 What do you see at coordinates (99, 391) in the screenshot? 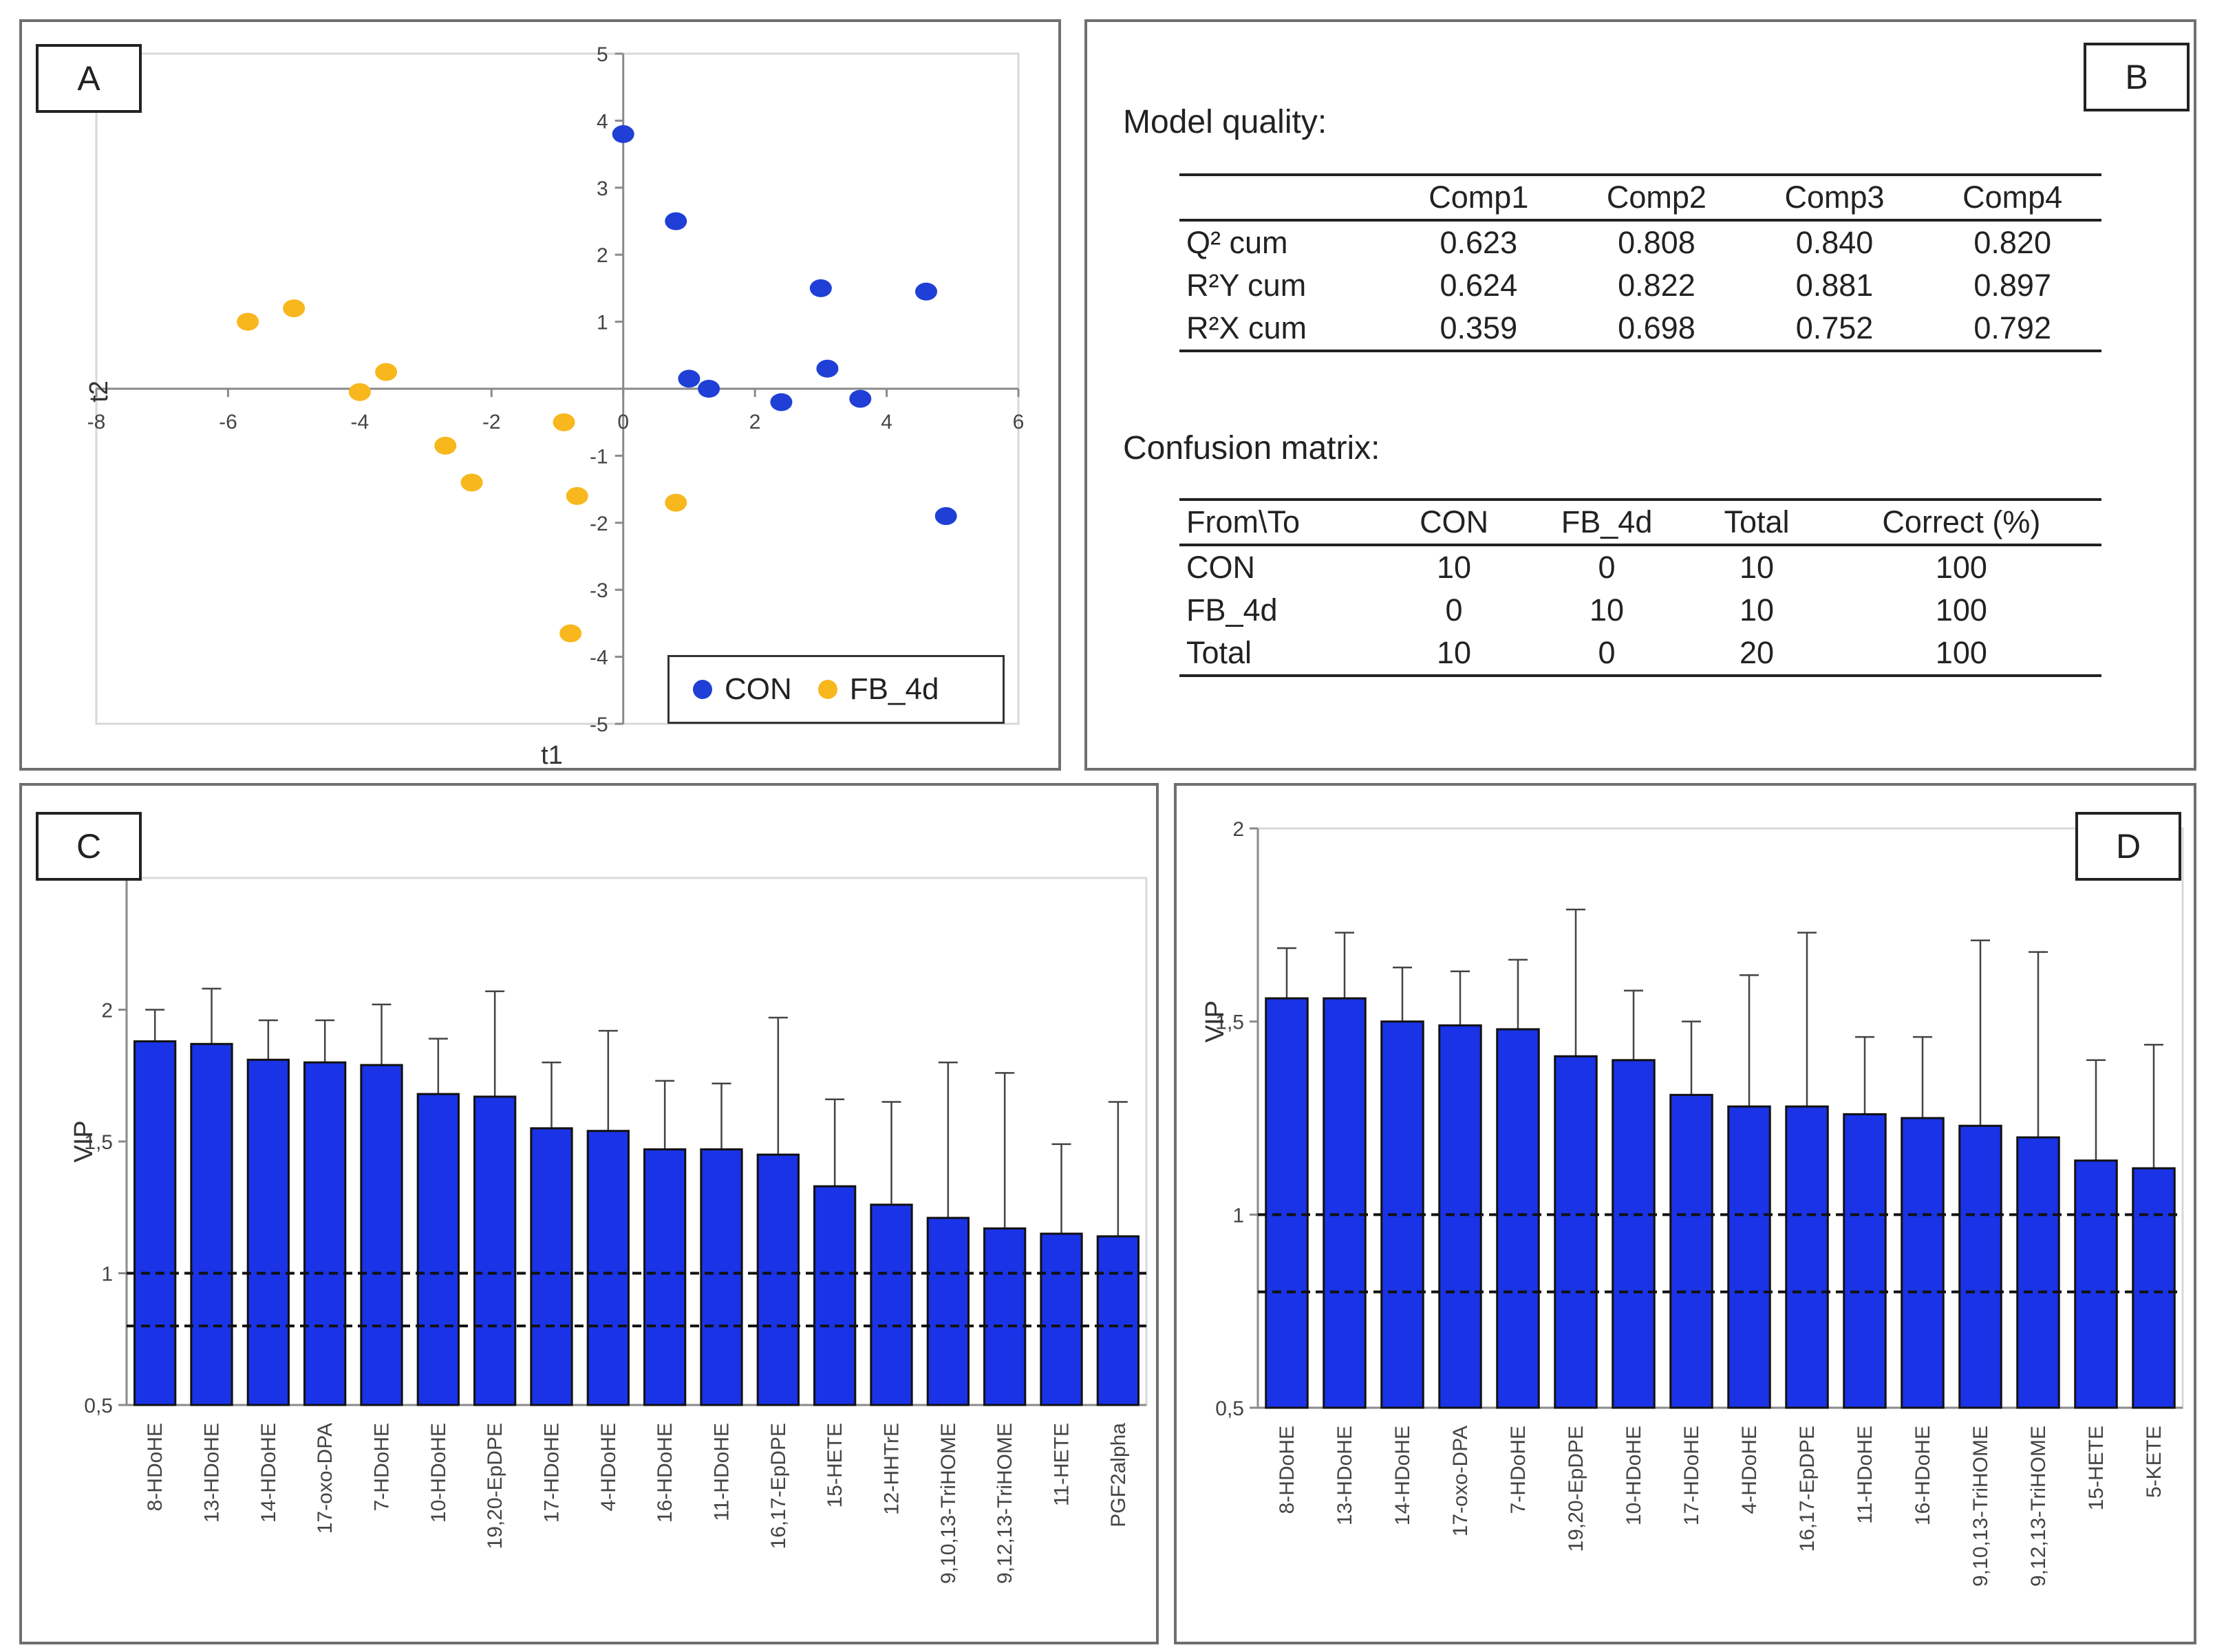
I see `y-axis-label: t2` at bounding box center [99, 391].